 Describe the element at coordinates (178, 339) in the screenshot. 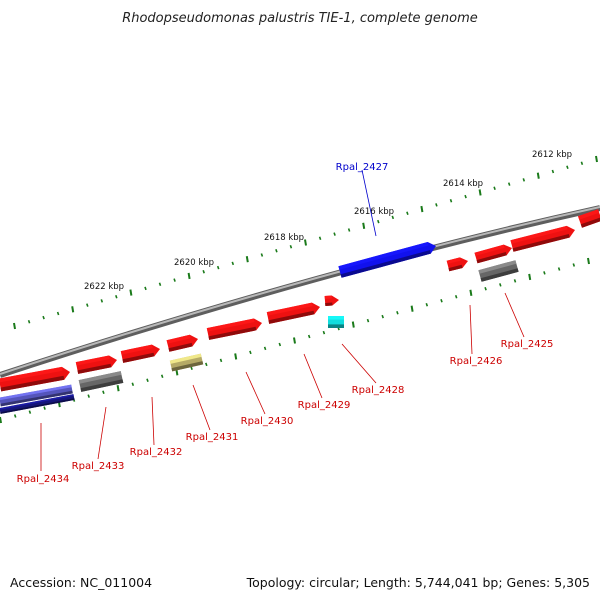

I see `gene-rpal-2431-bevel` at that location.